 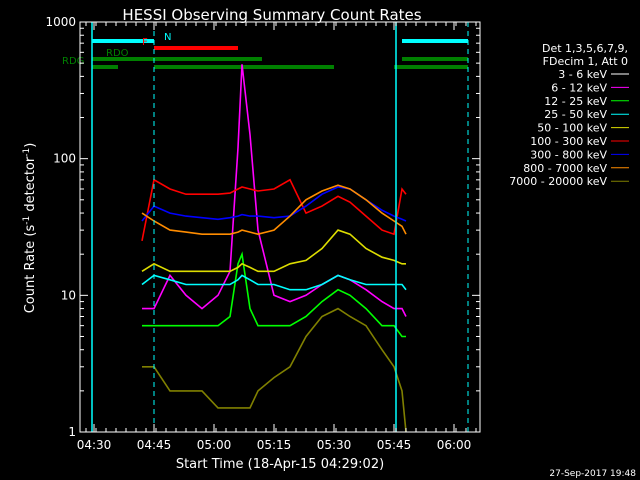 I want to click on y-axis-label: Count Rate (s-1 detector-1), so click(x=30, y=228).